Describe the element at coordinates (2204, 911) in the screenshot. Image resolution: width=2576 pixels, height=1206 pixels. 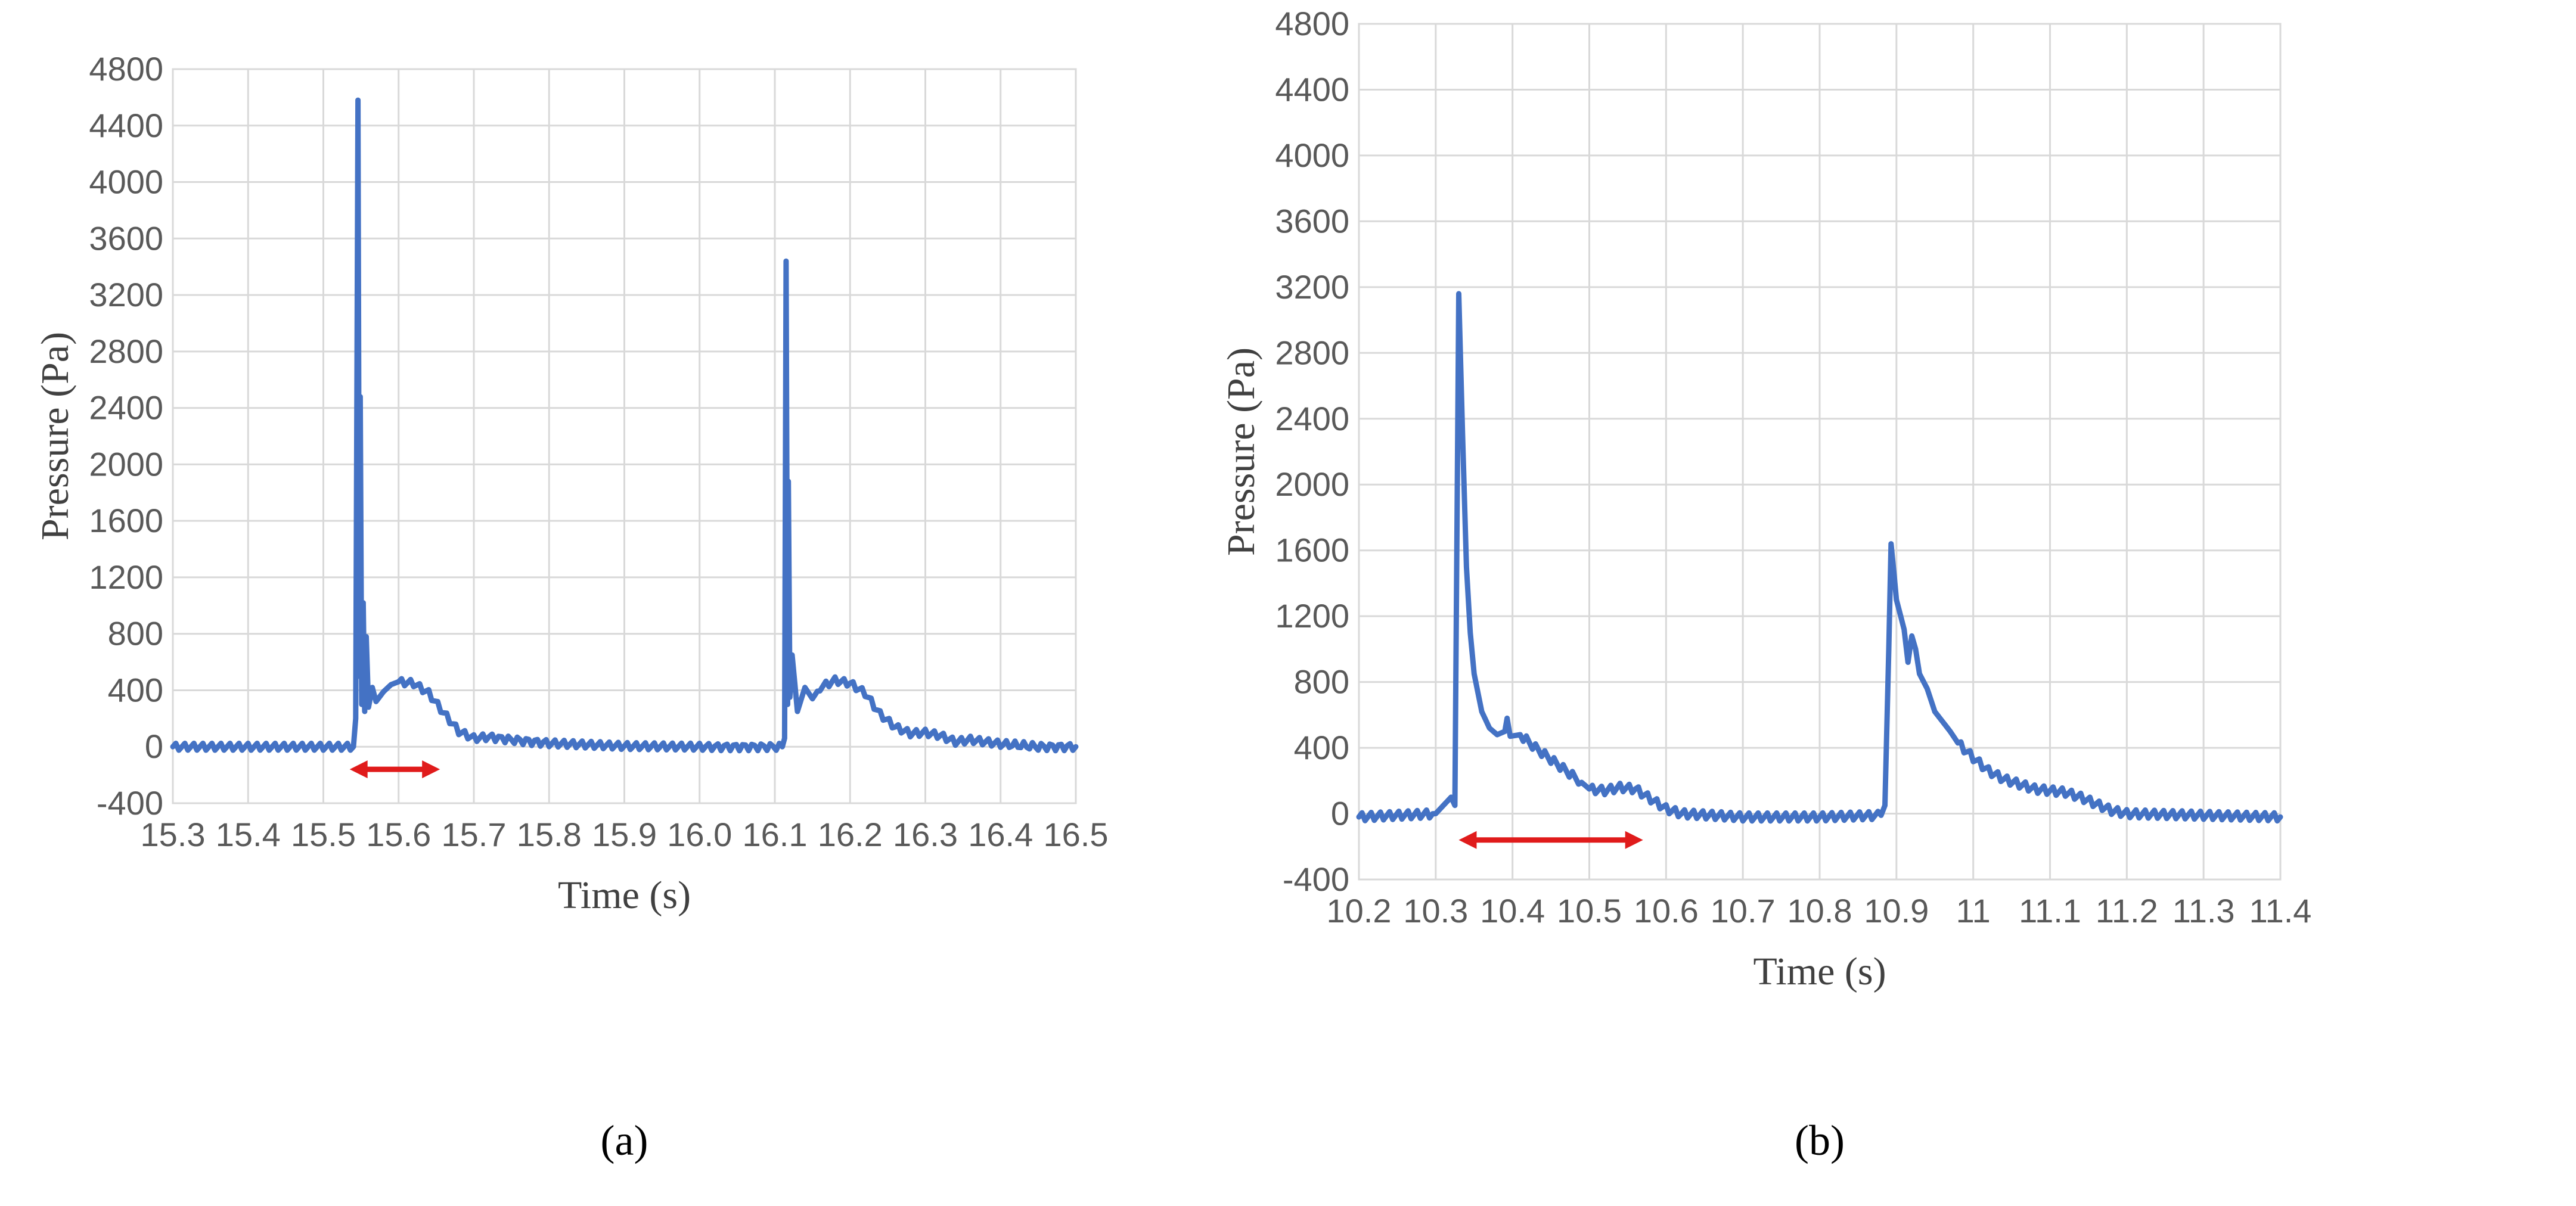
I see `chart-b-x-tick-label: 11.3` at that location.